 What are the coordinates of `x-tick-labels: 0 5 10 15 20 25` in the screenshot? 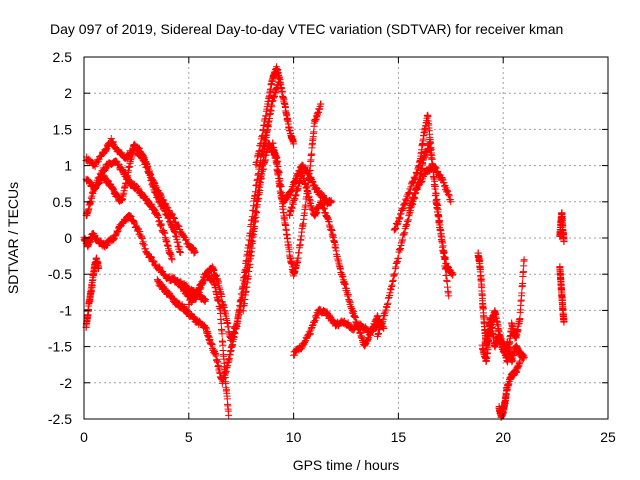 It's located at (348, 437).